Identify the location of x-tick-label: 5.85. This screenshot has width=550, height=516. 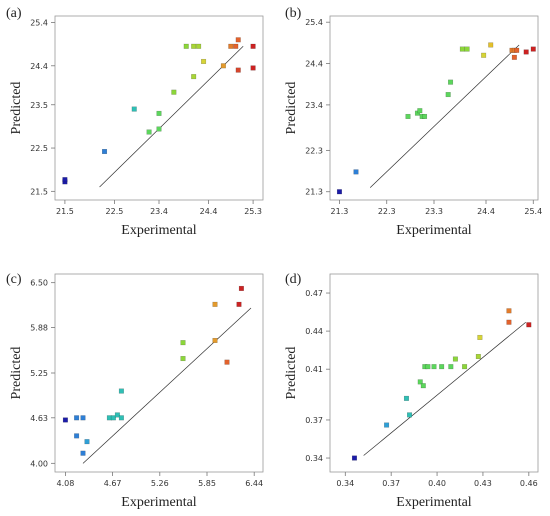
(207, 483).